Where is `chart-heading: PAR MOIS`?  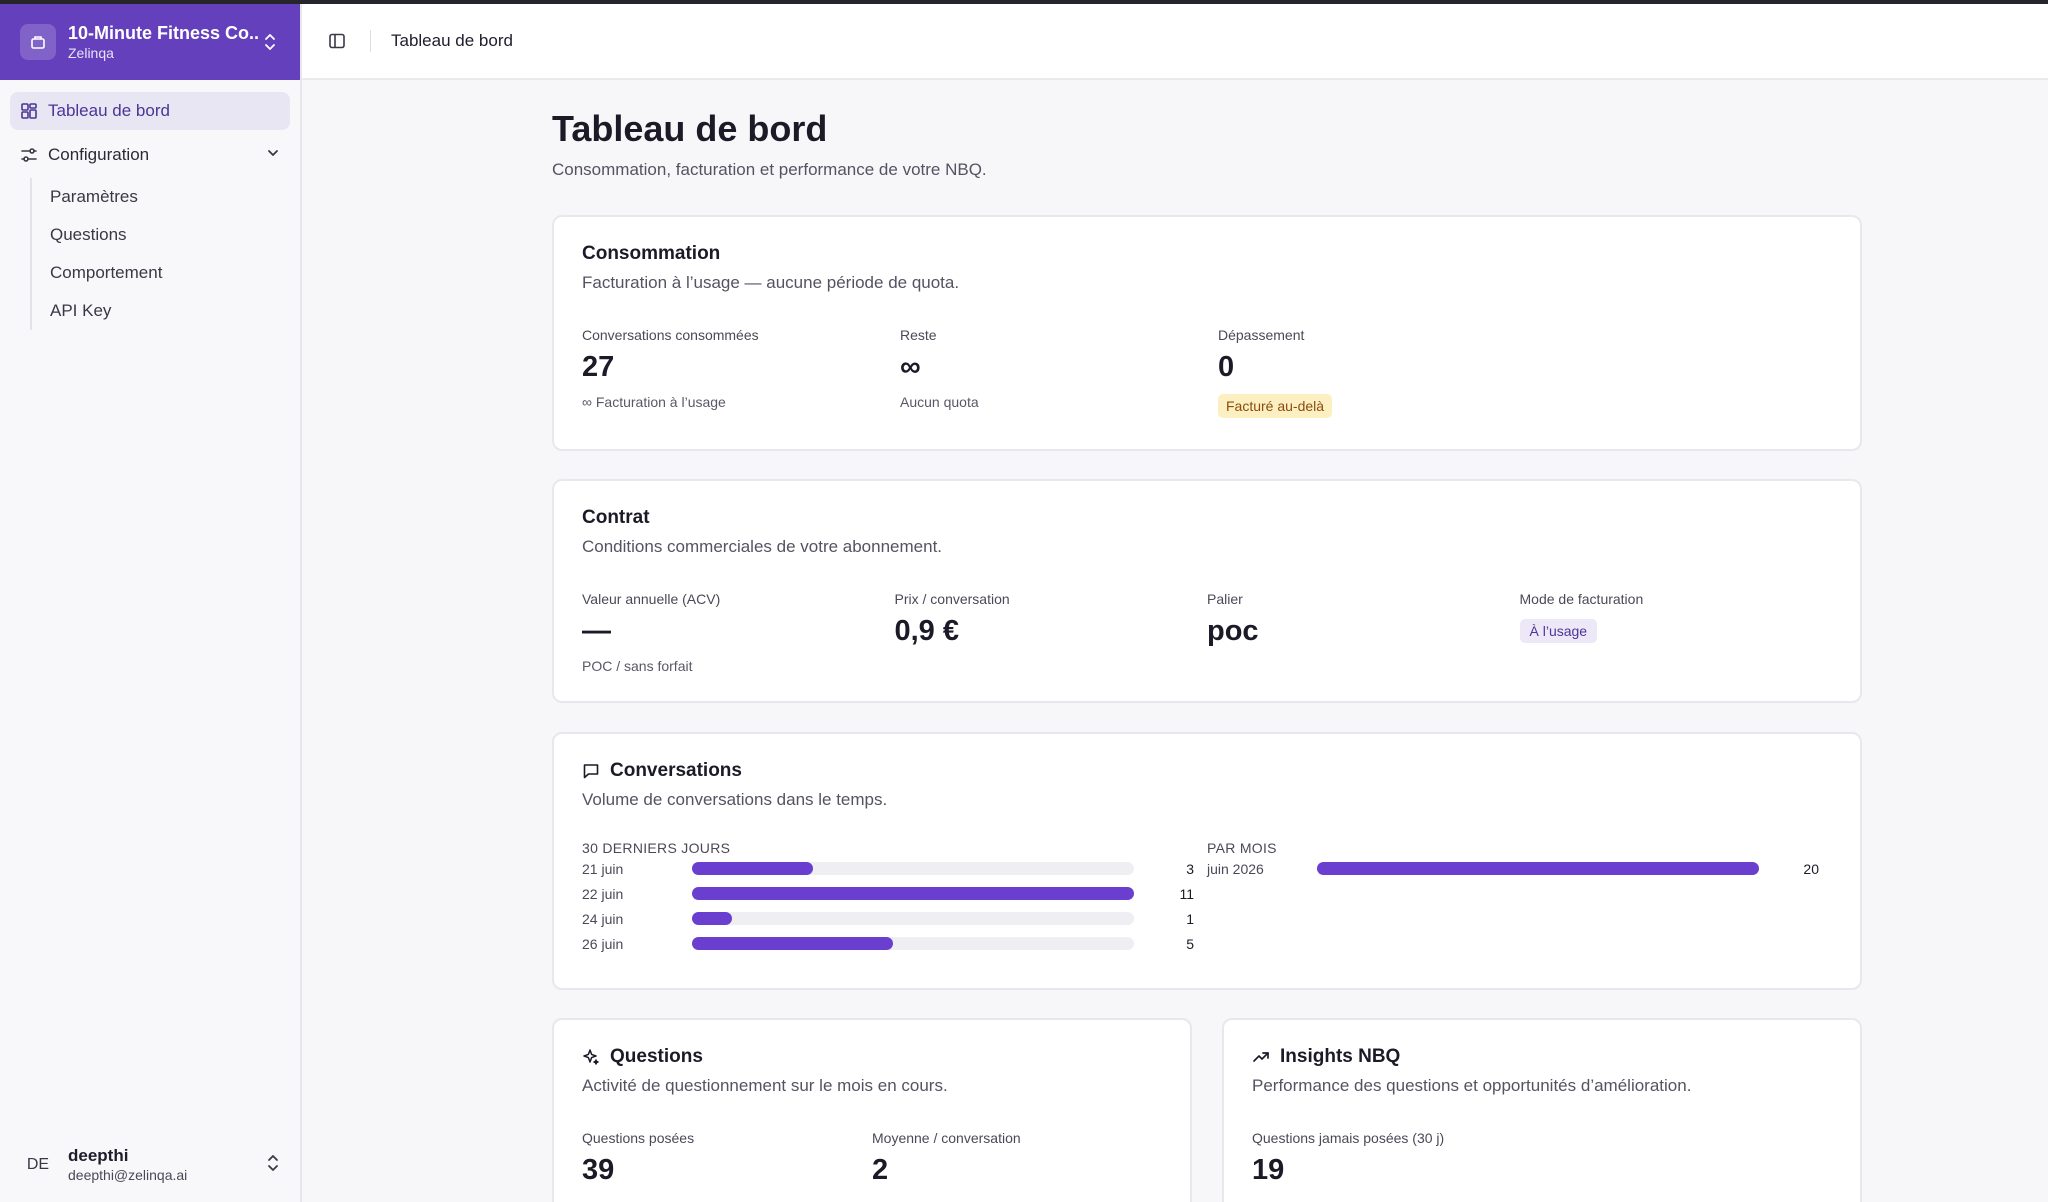
chart-heading: PAR MOIS is located at coordinates (1242, 848).